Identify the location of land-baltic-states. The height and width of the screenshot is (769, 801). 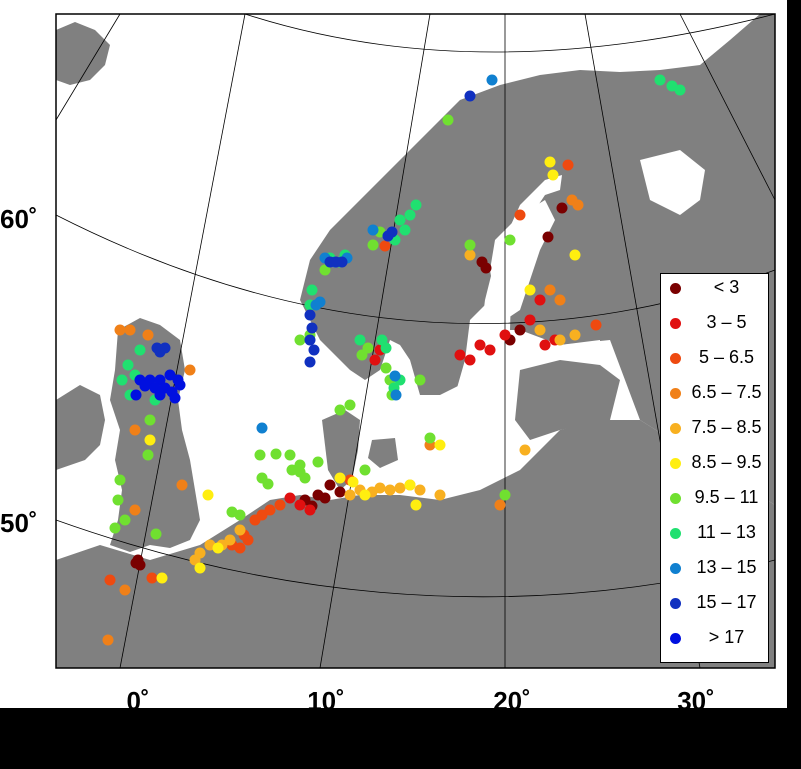
(567, 400).